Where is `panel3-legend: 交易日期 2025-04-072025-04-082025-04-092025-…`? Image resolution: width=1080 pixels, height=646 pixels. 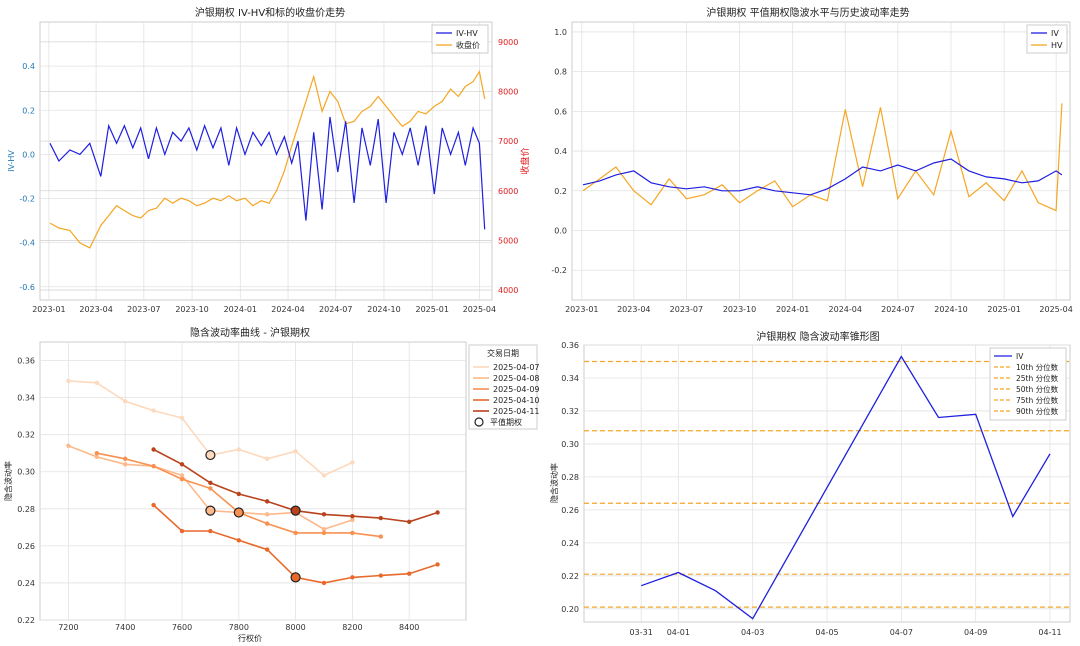
panel3-legend: 交易日期 2025-04-072025-04-082025-04-092025-… is located at coordinates (504, 387).